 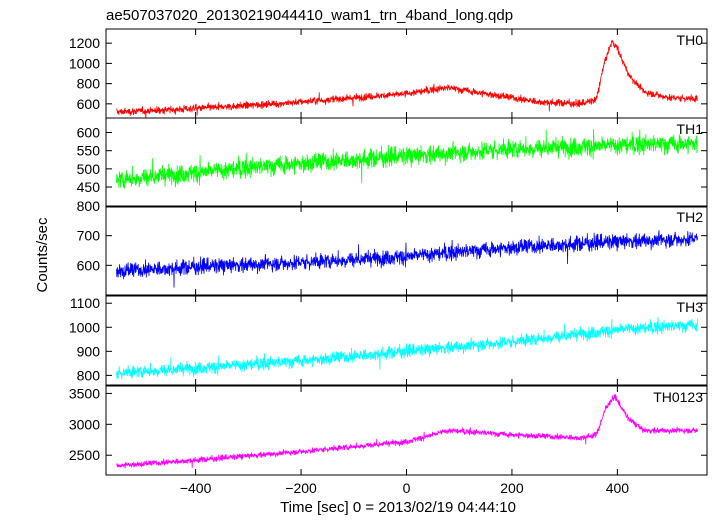 I want to click on series-line-th0, so click(x=407, y=78).